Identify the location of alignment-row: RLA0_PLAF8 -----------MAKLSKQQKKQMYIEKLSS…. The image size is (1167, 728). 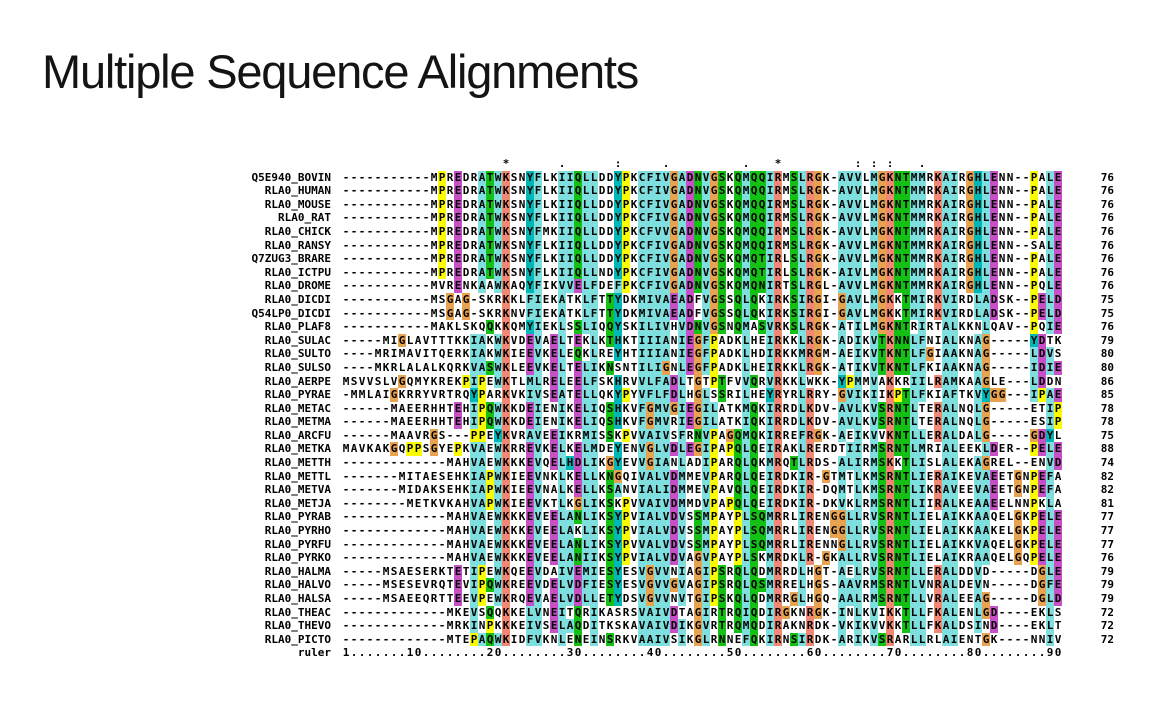
(674, 327).